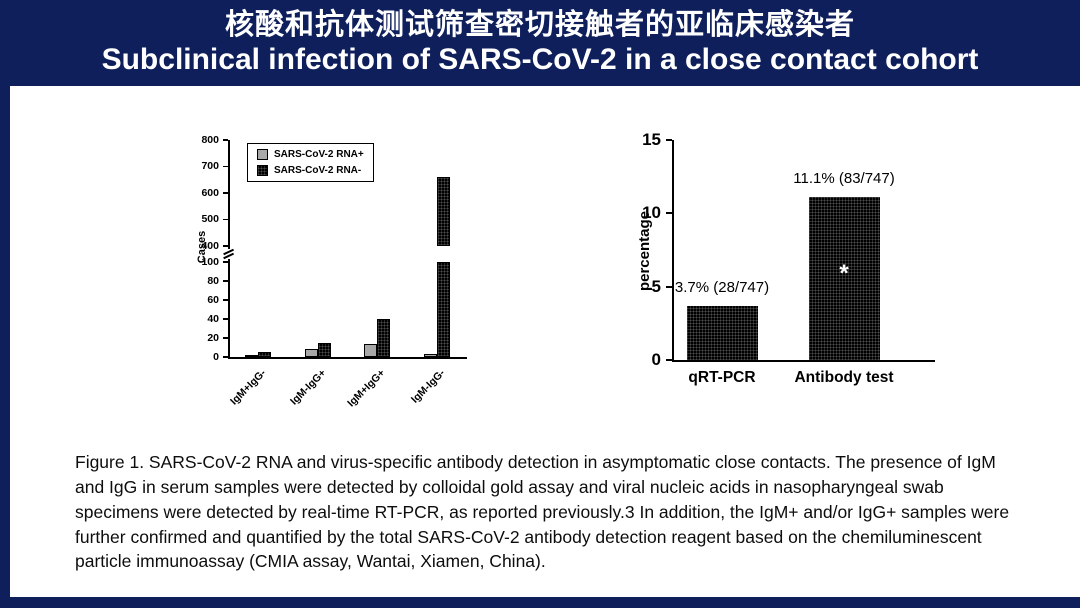  Describe the element at coordinates (540, 602) in the screenshot. I see `bottom-edge-accent-bar` at that location.